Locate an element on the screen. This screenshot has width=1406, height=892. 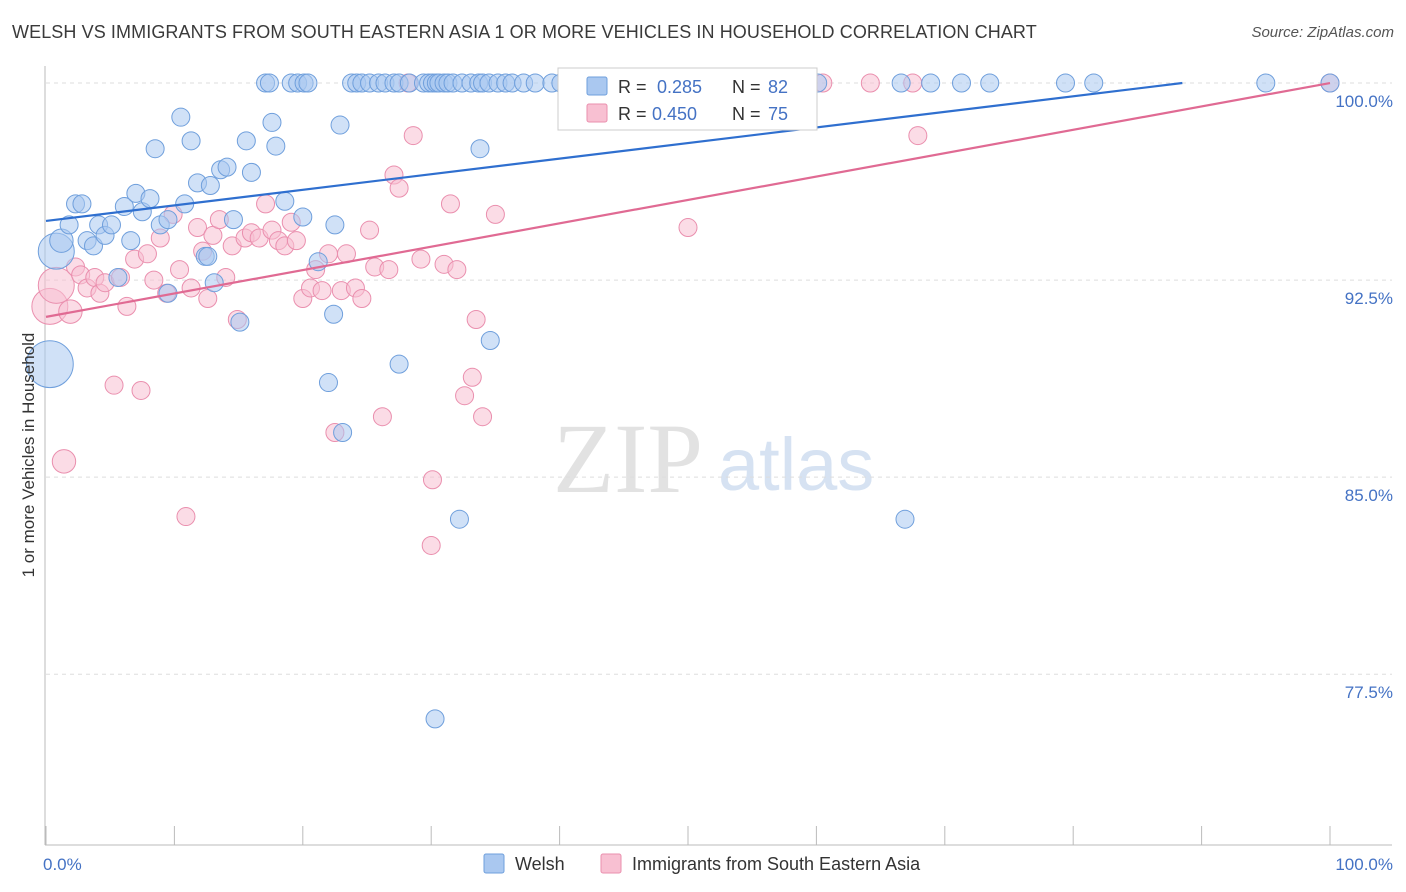
legend-label-welsh: Welsh is located at coordinates (540, 864).